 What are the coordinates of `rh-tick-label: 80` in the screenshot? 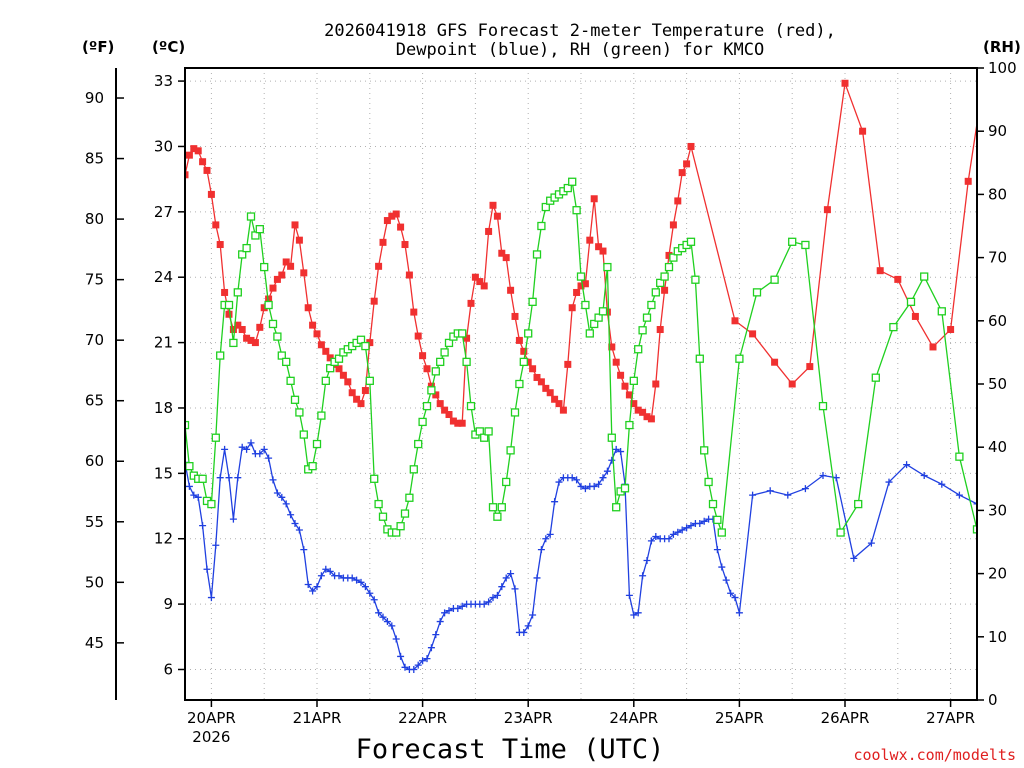 It's located at (997, 194).